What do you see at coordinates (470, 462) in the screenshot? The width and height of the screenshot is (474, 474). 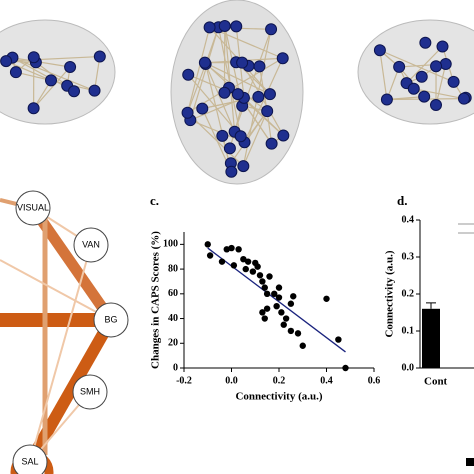 I see `legend-swatch` at bounding box center [470, 462].